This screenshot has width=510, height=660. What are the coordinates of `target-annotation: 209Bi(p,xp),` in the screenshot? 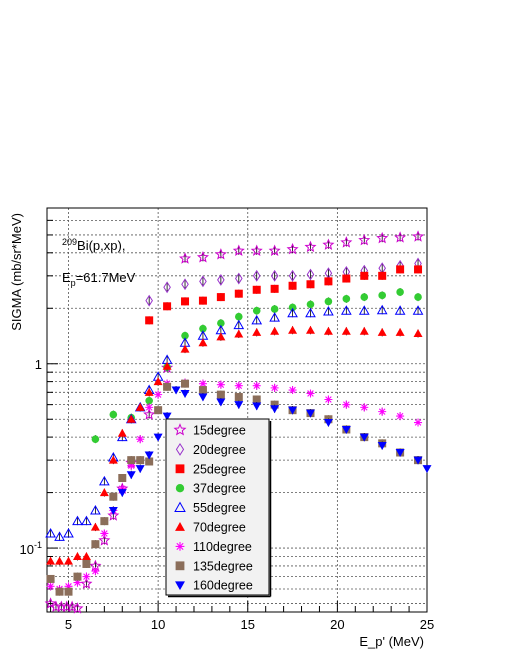 It's located at (93, 245).